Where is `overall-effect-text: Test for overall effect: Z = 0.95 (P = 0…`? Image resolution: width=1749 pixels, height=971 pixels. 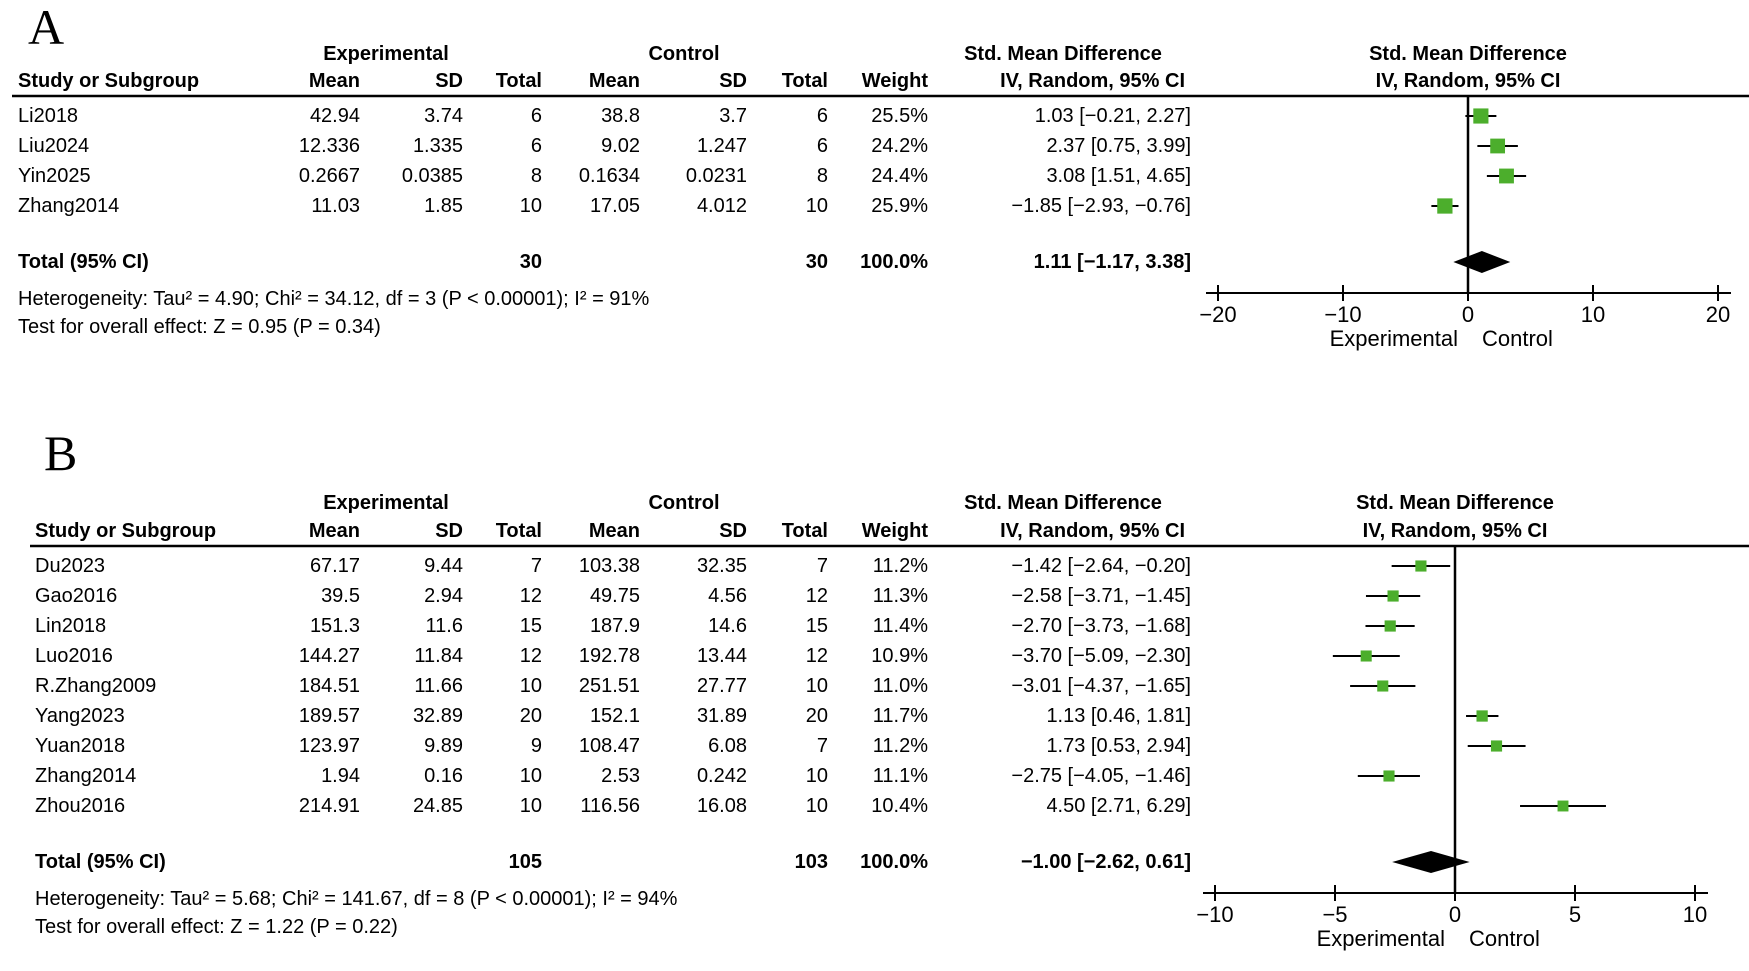 overall-effect-text: Test for overall effect: Z = 0.95 (P = 0… is located at coordinates (199, 327).